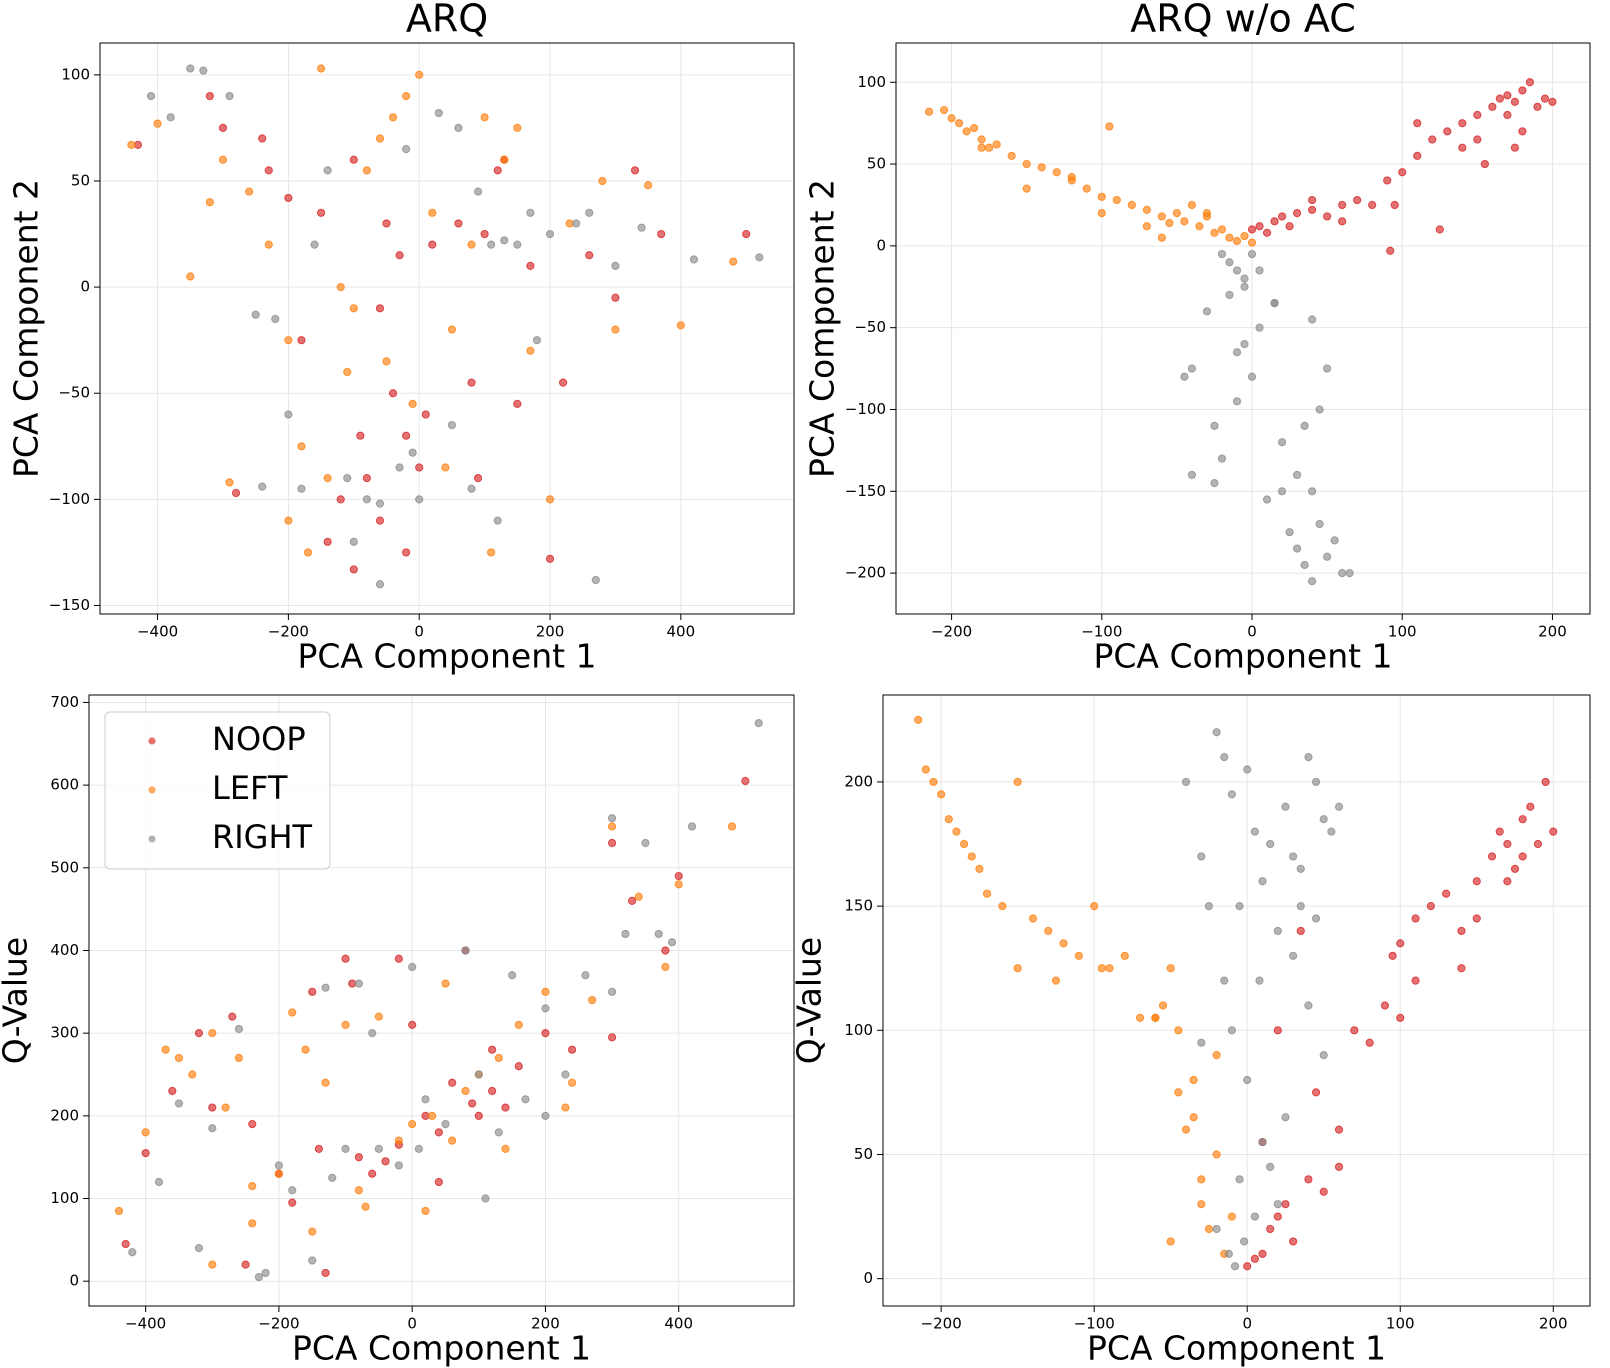 This screenshot has width=1610, height=1368. I want to click on x-tick-label: 100, so click(1402, 632).